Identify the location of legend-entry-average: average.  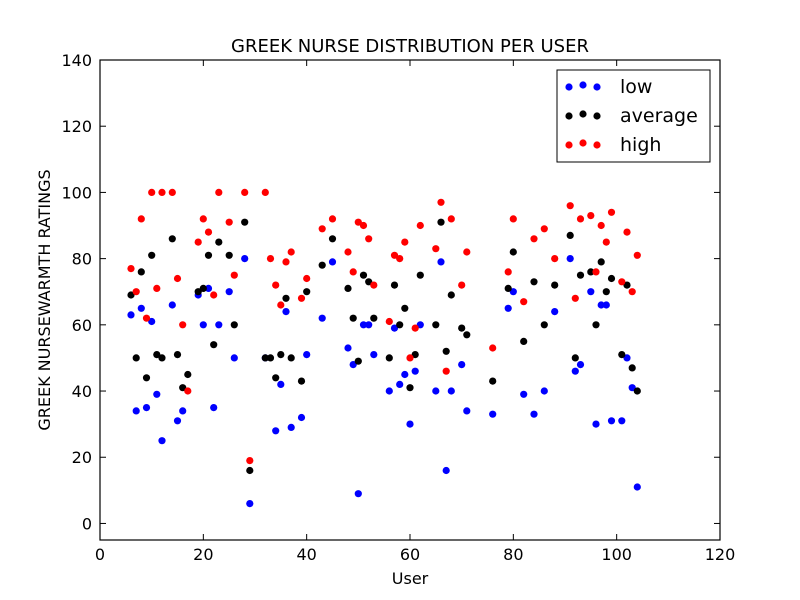
(631, 116).